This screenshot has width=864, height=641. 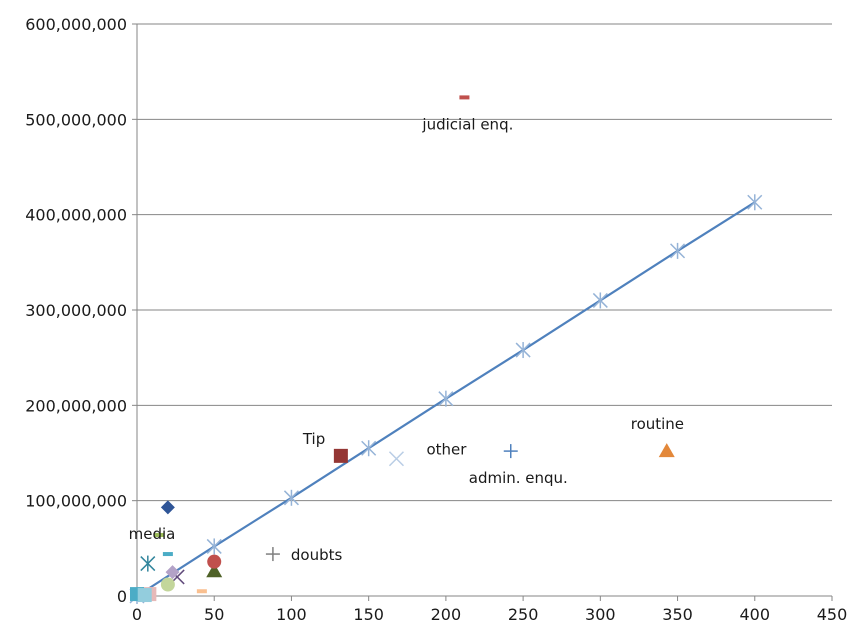 What do you see at coordinates (755, 614) in the screenshot?
I see `x-tick-label: 400` at bounding box center [755, 614].